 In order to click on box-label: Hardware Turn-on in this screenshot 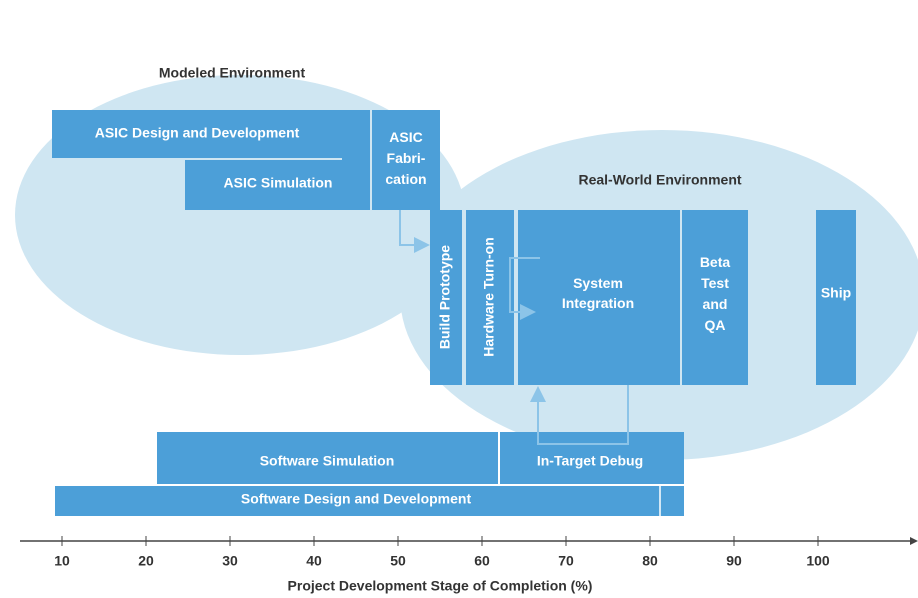, I will do `click(489, 297)`.